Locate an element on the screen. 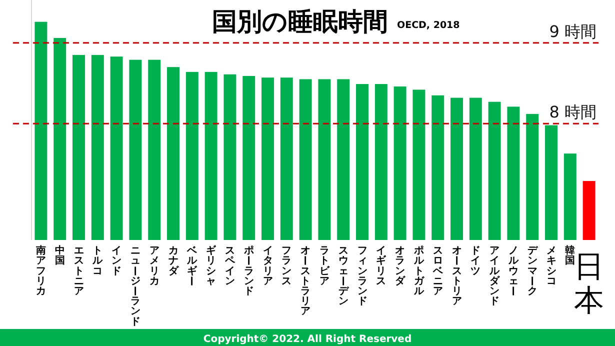 The width and height of the screenshot is (615, 346). x-tick-label: スロベニア is located at coordinates (437, 272).